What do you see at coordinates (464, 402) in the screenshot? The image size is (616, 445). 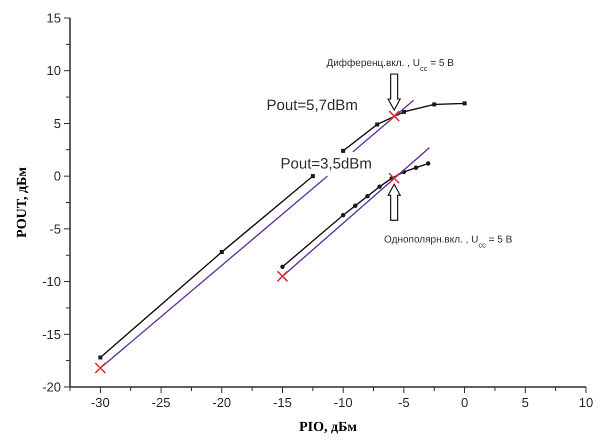 I see `x-tick-label: 0` at bounding box center [464, 402].